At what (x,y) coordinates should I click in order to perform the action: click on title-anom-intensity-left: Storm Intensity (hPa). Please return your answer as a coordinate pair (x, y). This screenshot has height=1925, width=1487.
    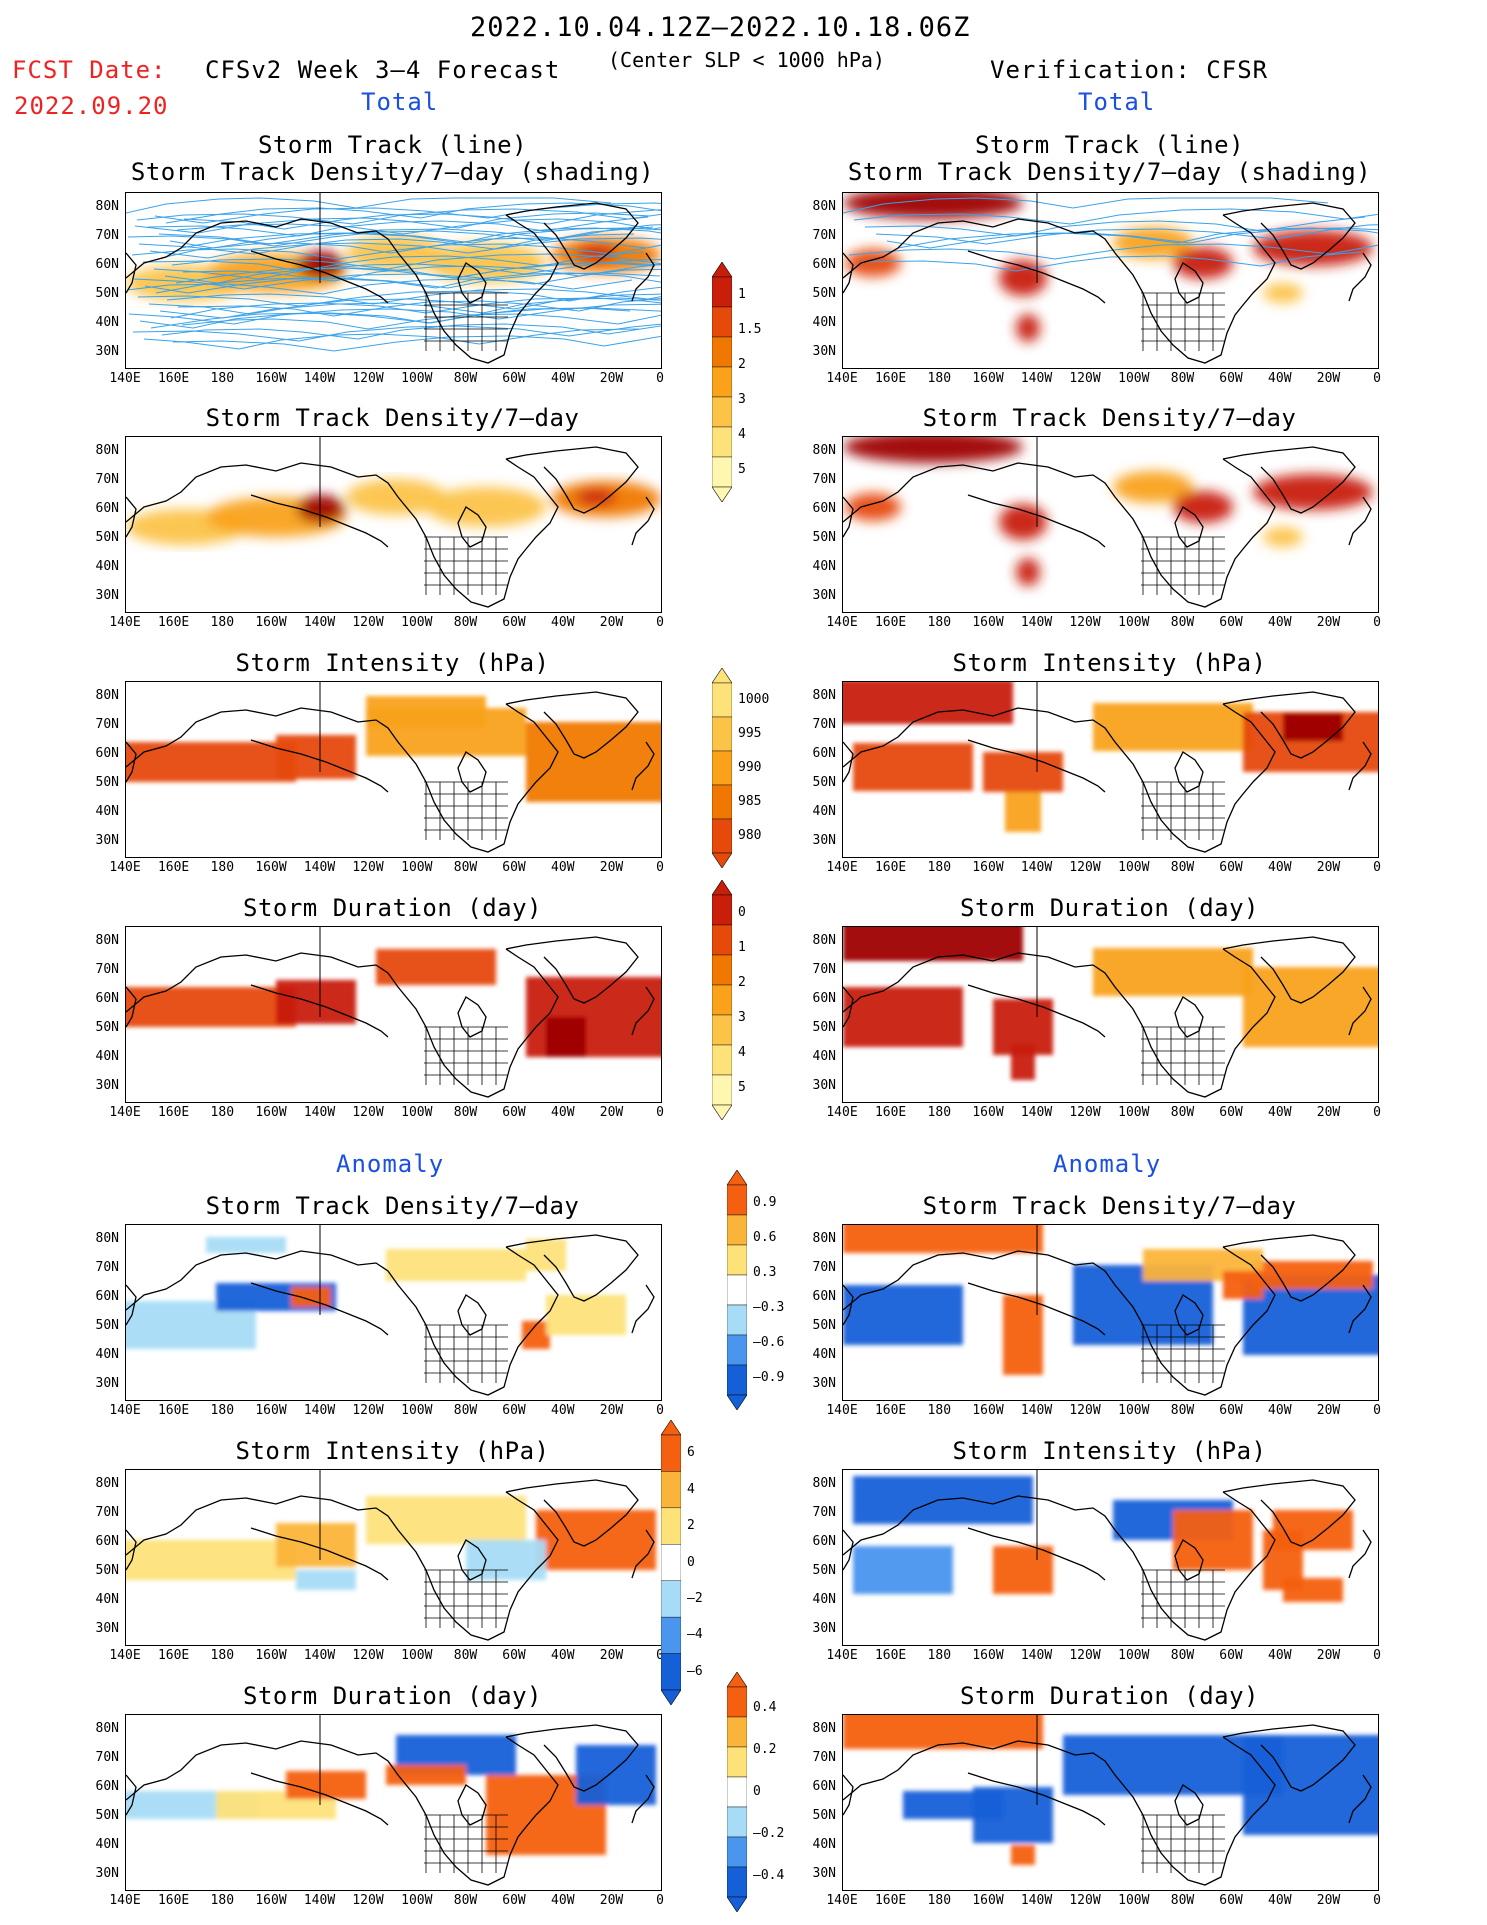
    Looking at the image, I should click on (392, 1451).